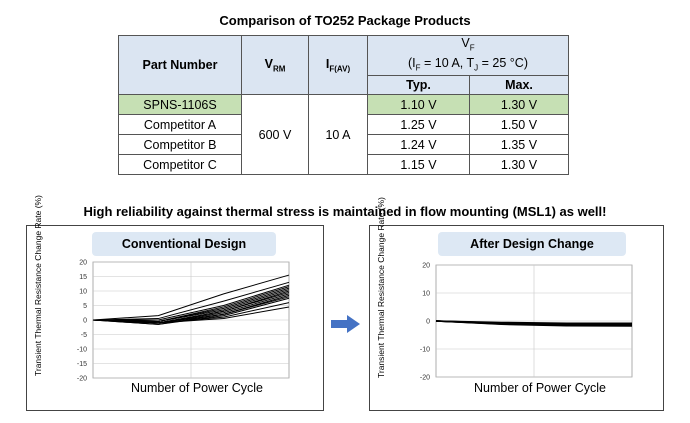 This screenshot has height=423, width=690. Describe the element at coordinates (180, 164) in the screenshot. I see `cell-part: Competitor C` at that location.